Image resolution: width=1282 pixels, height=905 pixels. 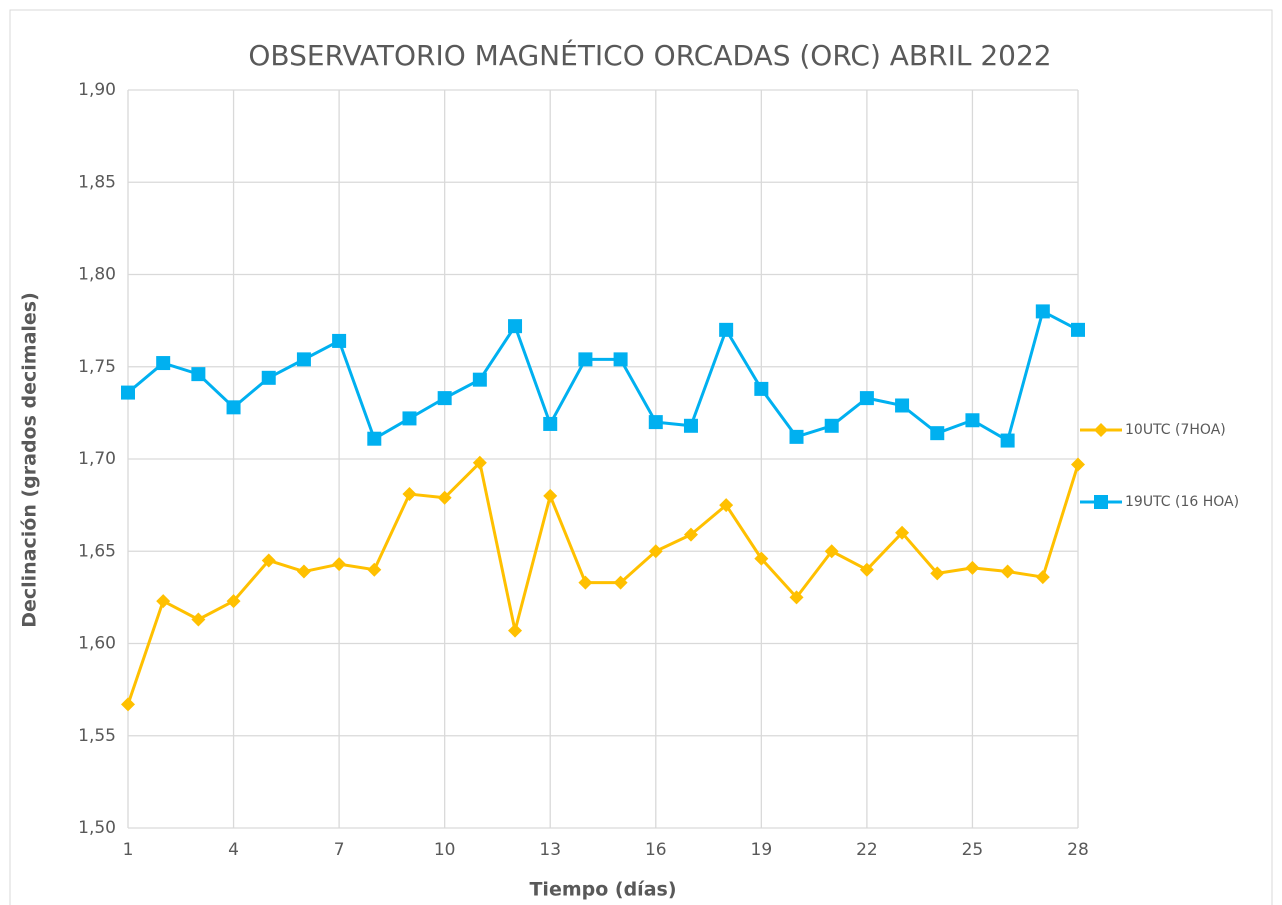 What do you see at coordinates (1078, 850) in the screenshot?
I see `x-tick-label: 28` at bounding box center [1078, 850].